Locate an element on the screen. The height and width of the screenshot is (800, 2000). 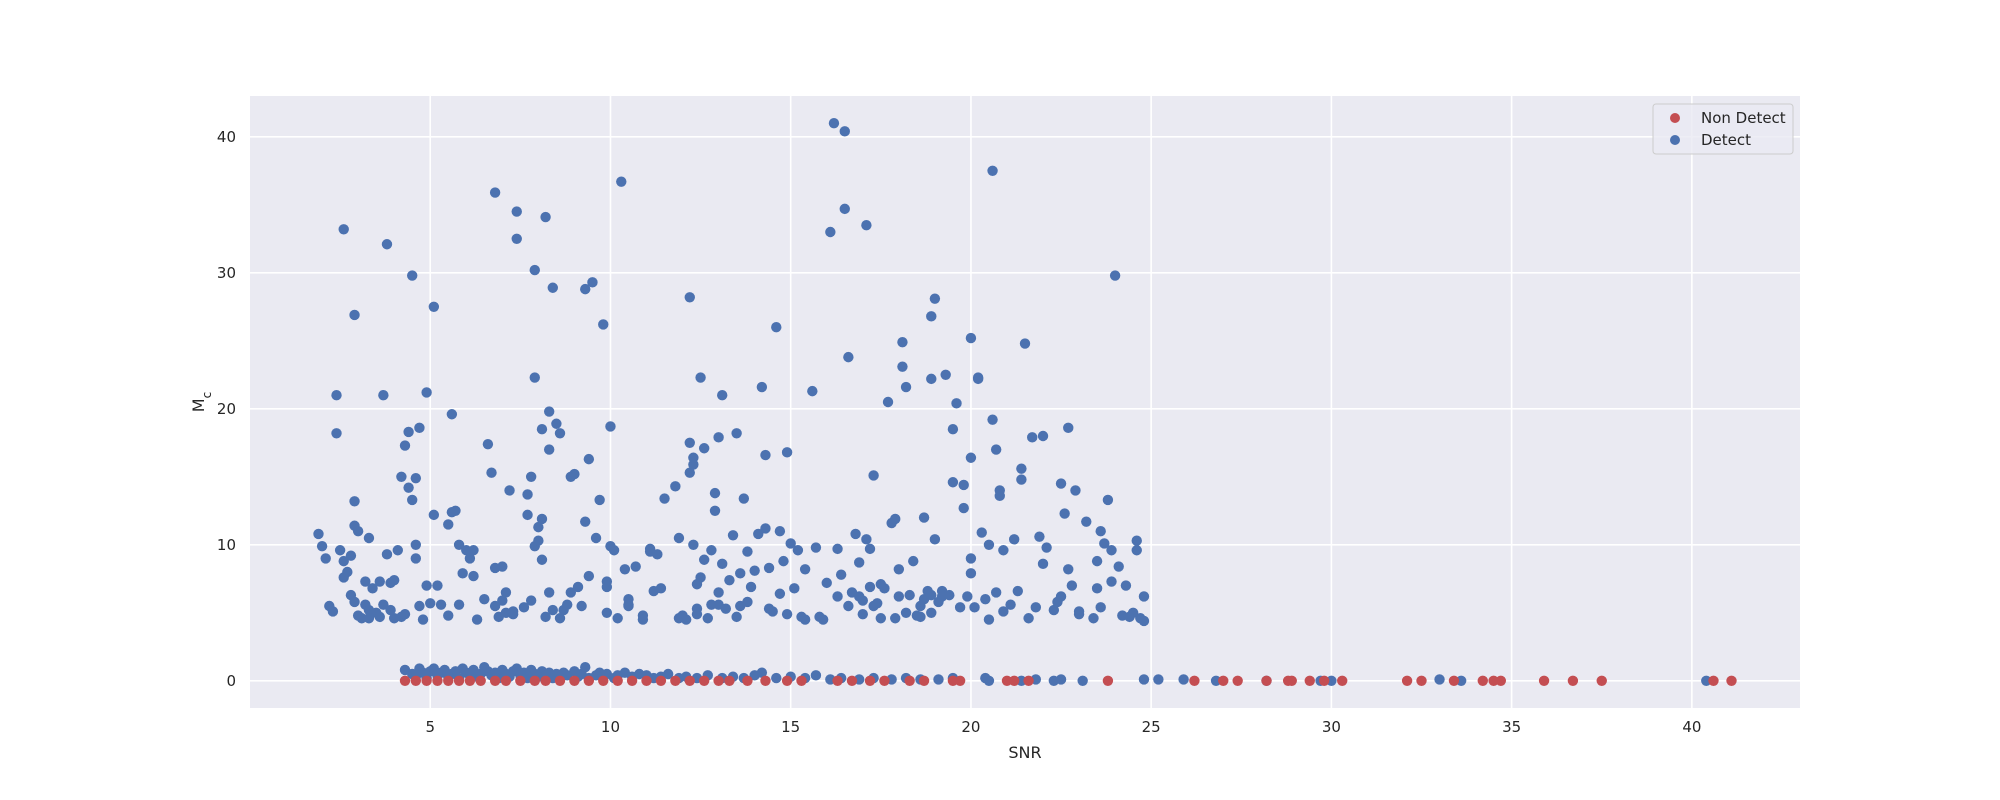
y-axis-label-subscript: c is located at coordinates (207, 395).